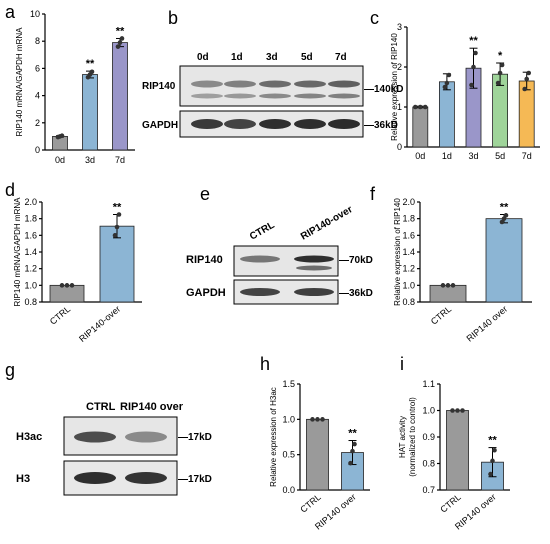 The height and width of the screenshot is (544, 550). I want to click on western-blot-b: 0d 1d 3d 5d 7d RIP140 GAPDH —140kD —36kD, so click(272, 95).